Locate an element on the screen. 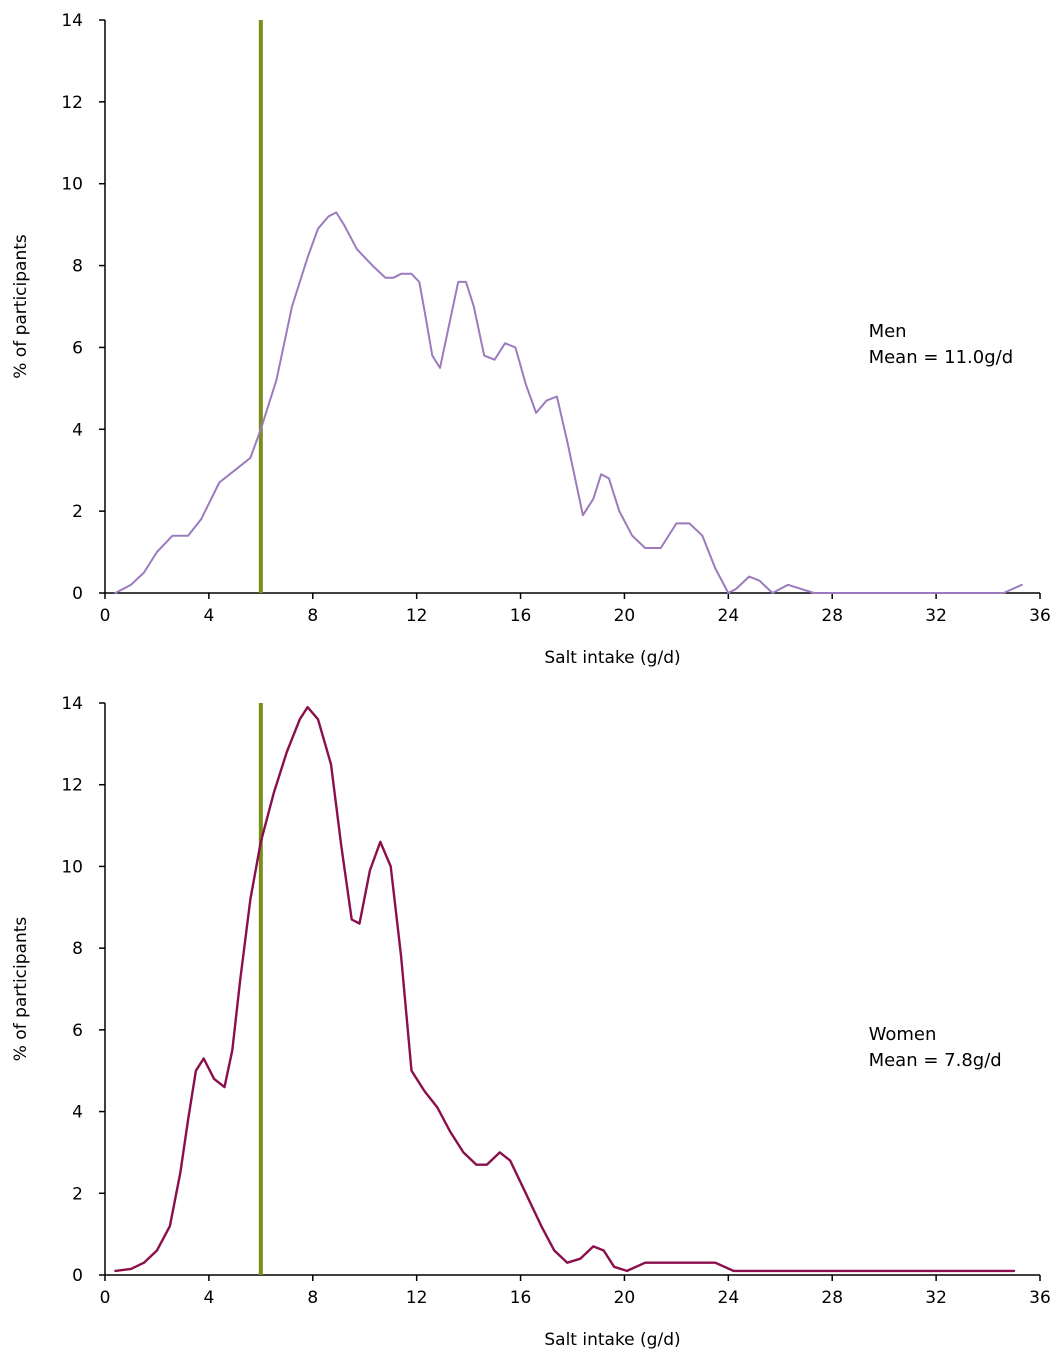 The width and height of the screenshot is (1060, 1356). annotation-line: Mean = 7.8g/d is located at coordinates (935, 1060).